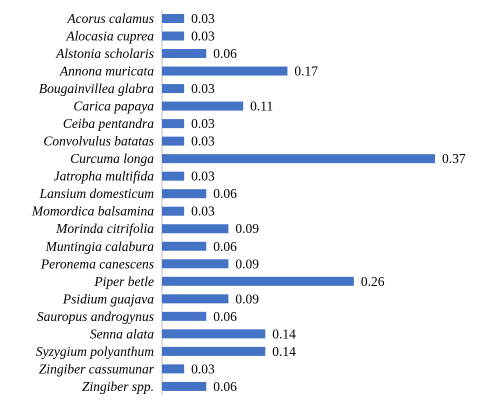 The height and width of the screenshot is (405, 480). I want to click on category-label: Piper betle, so click(123, 281).